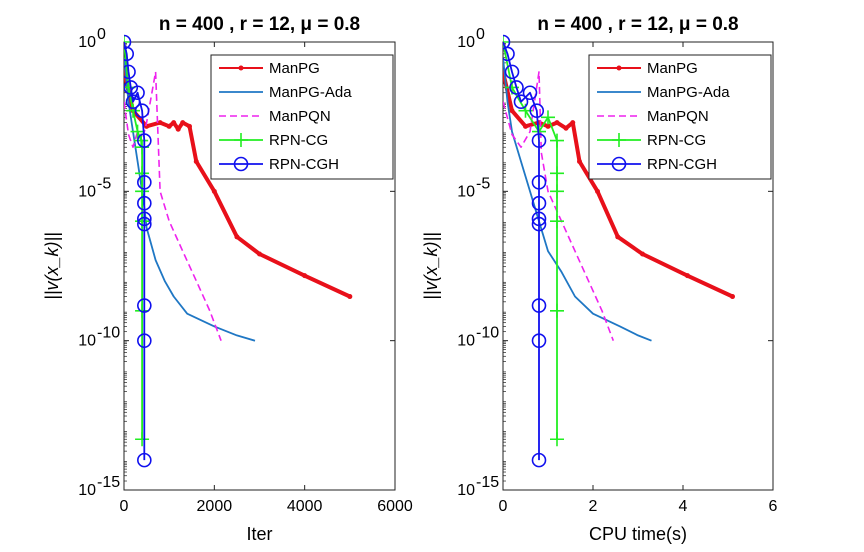 This screenshot has width=864, height=552. Describe the element at coordinates (593, 506) in the screenshot. I see `x-tick-label: 2` at that location.